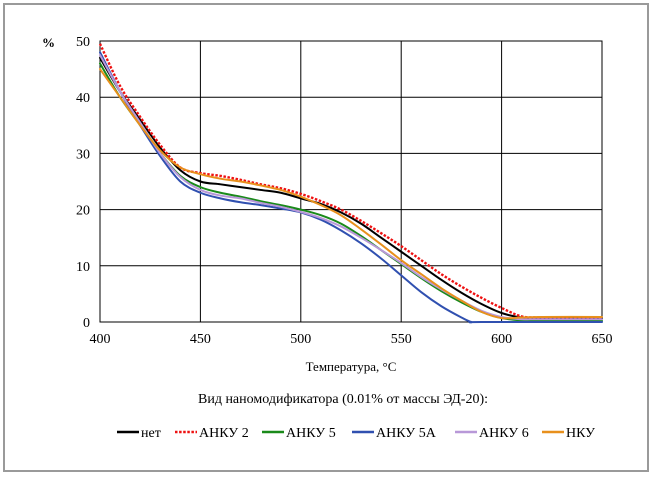 The width and height of the screenshot is (654, 477). Describe the element at coordinates (200, 339) in the screenshot. I see `x-tick-label: 450` at that location.